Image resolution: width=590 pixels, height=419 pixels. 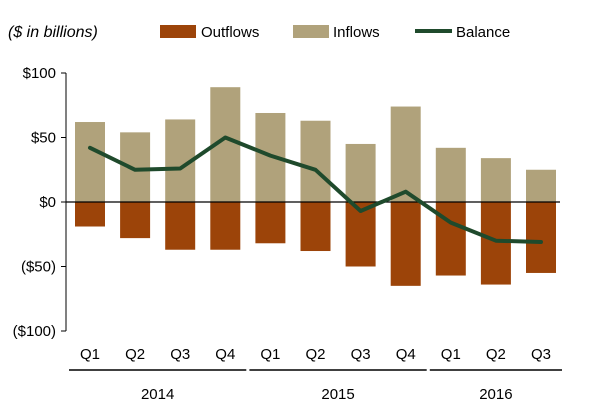 I want to click on legend-swatch-outflows, so click(x=178, y=31).